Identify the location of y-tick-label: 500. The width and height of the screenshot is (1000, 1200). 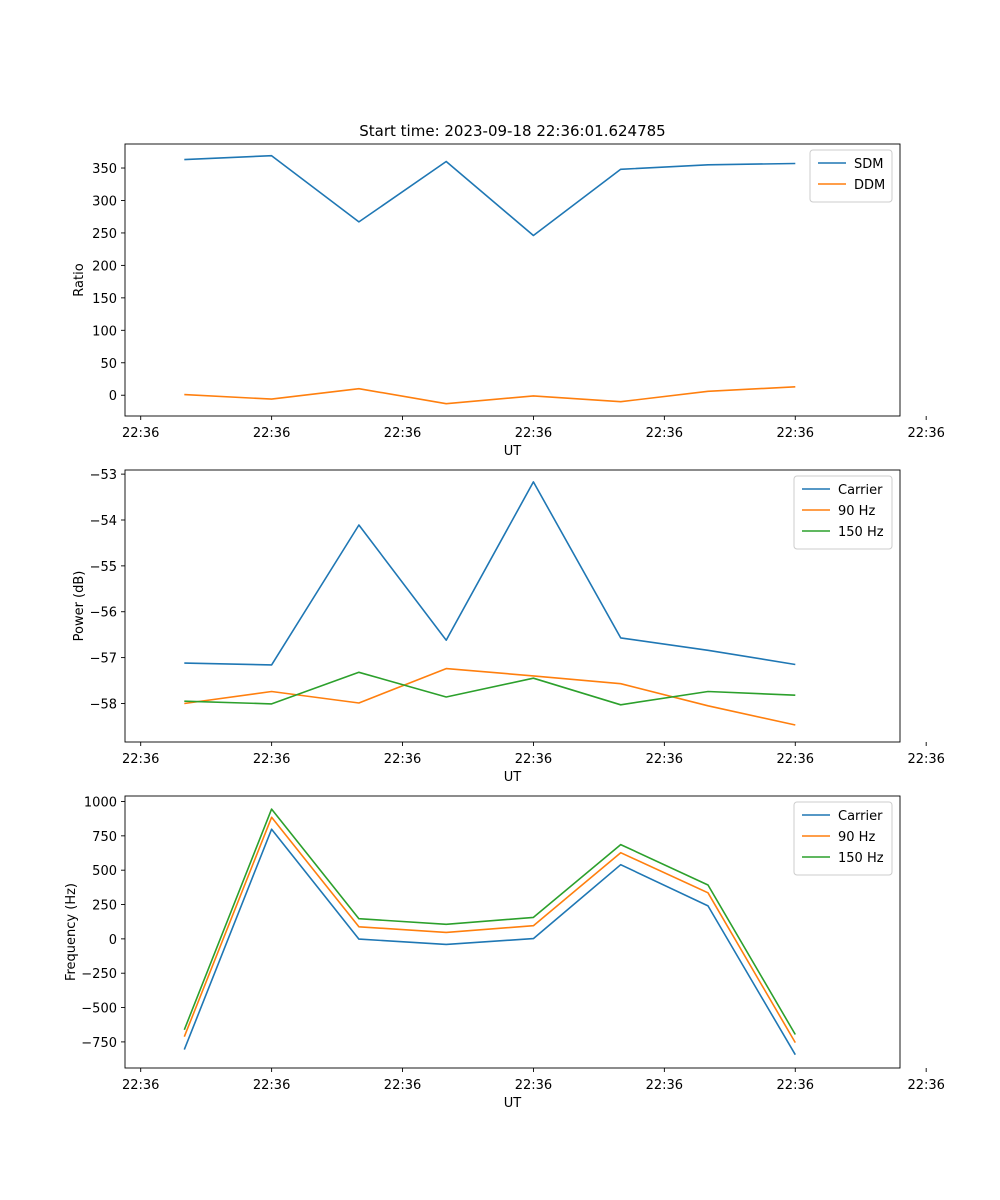
(104, 871).